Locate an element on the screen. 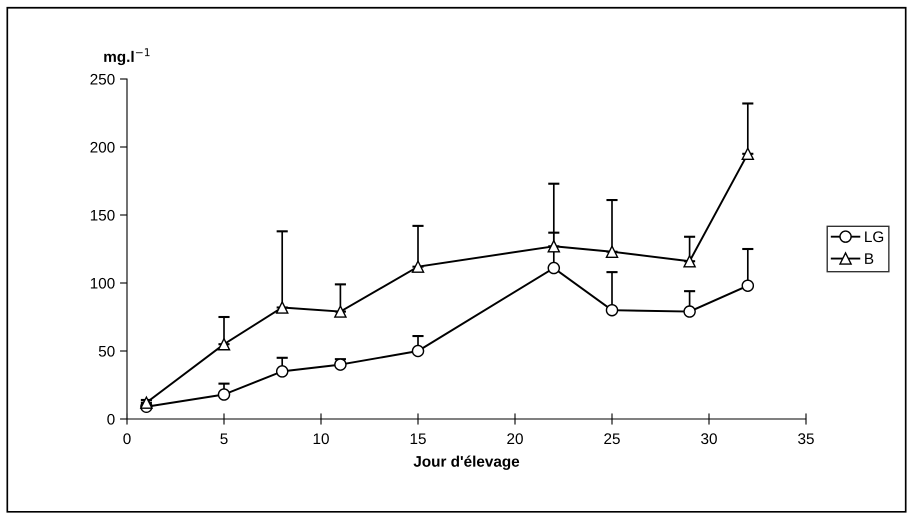 The image size is (913, 517). y-axis-title: mg.l$^{−1}$ is located at coordinates (127, 57).